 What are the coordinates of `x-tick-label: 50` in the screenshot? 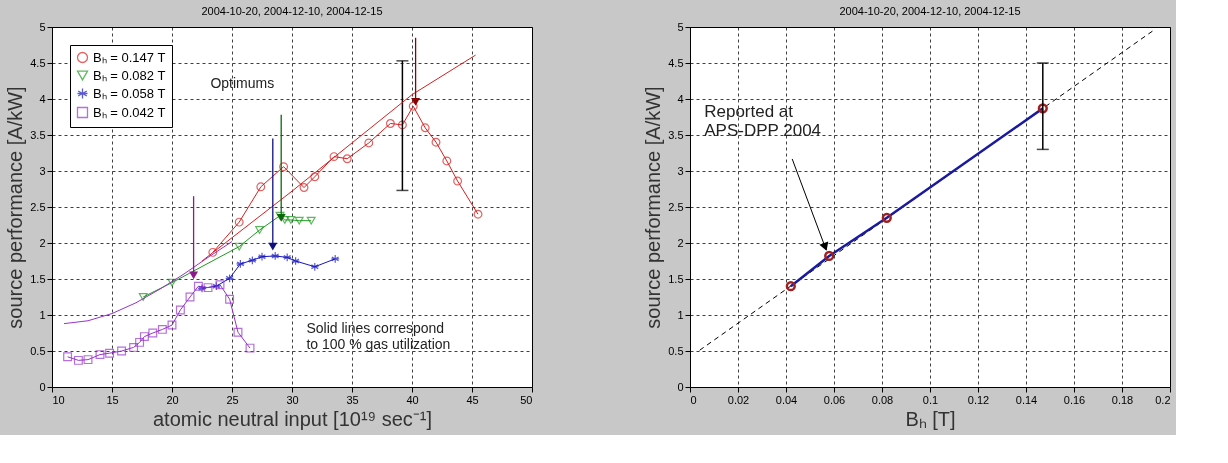 It's located at (526, 399).